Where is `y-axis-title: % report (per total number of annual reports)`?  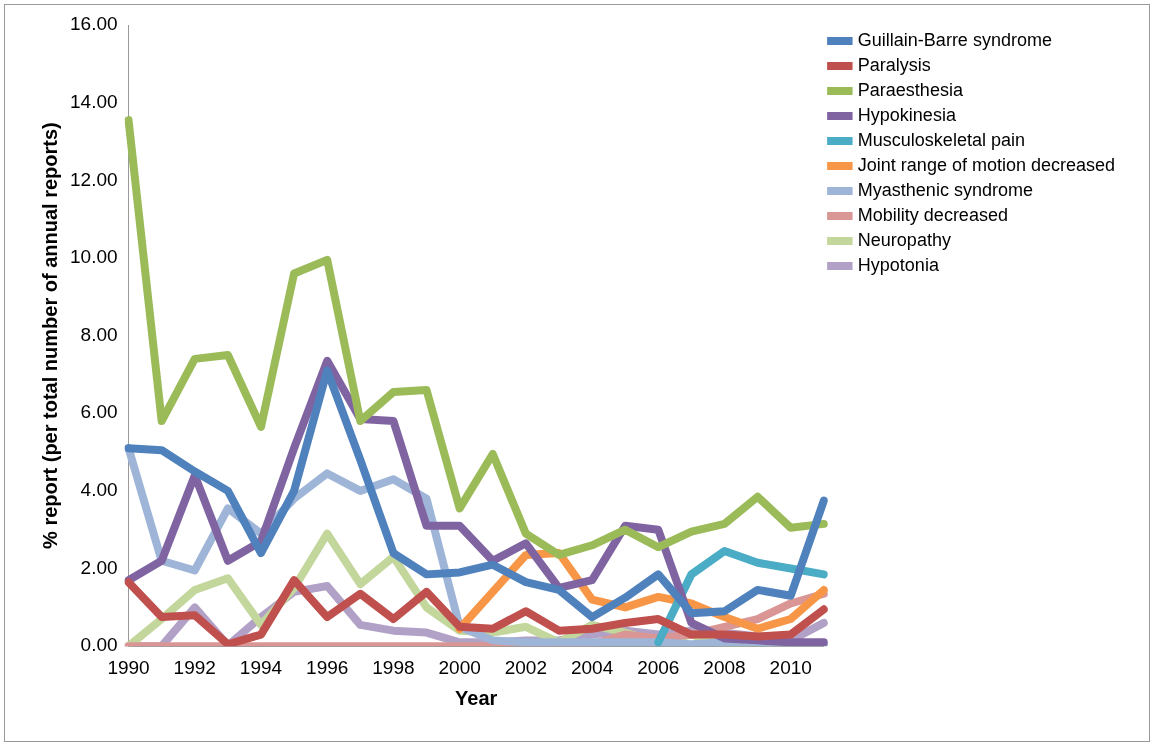
y-axis-title: % report (per total number of annual reports) is located at coordinates (49, 335).